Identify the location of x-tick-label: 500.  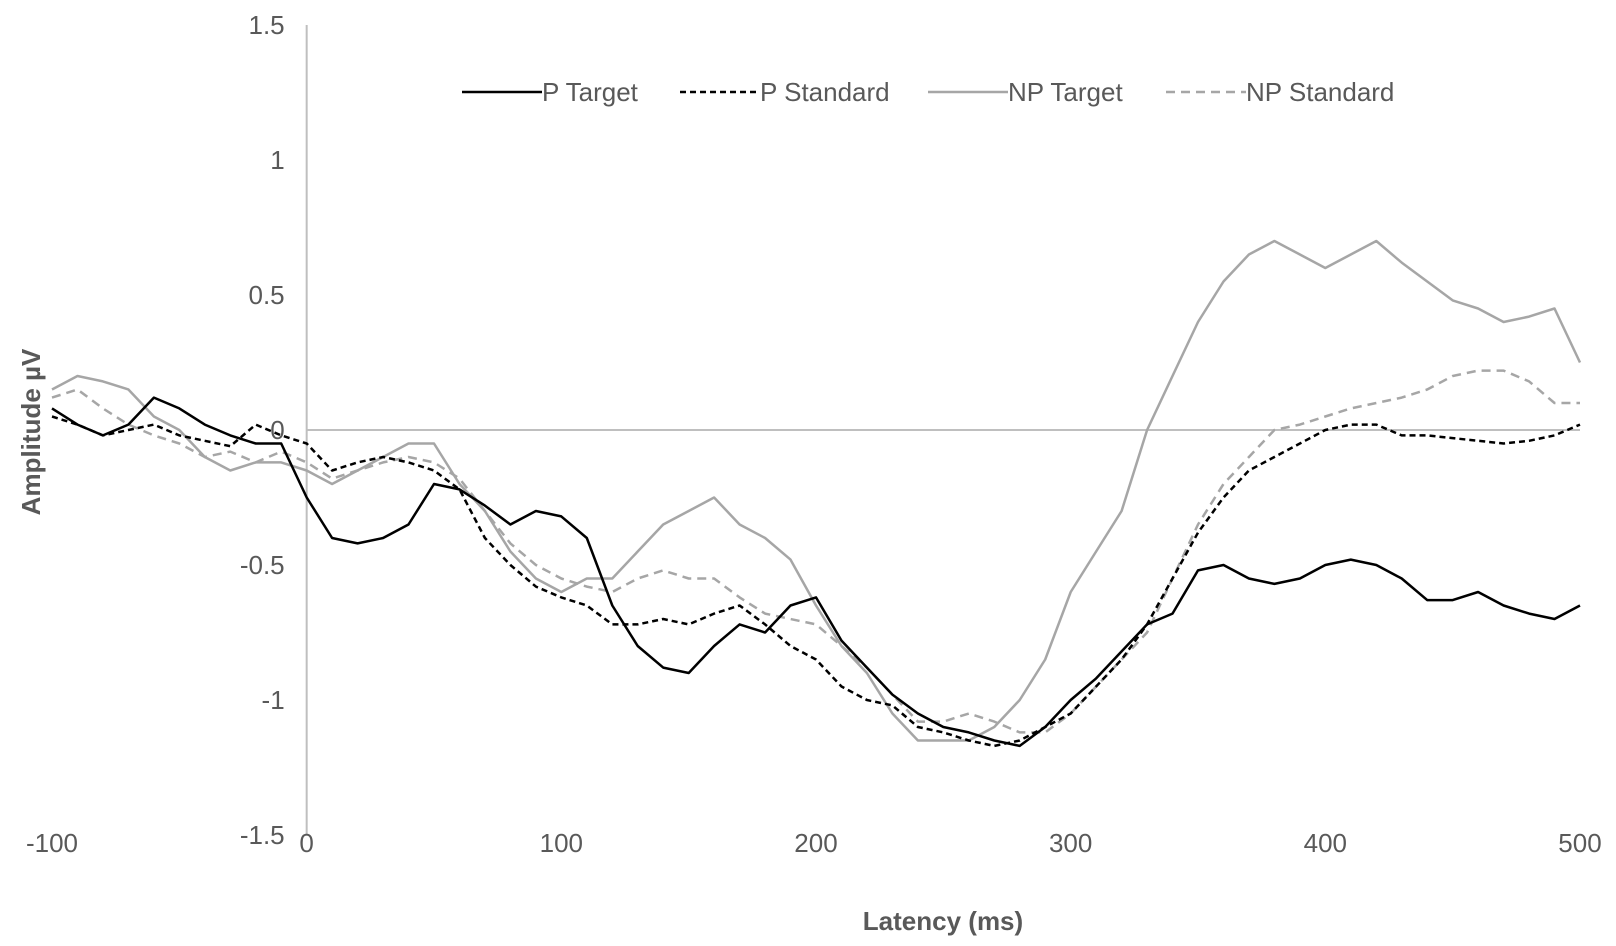
(1579, 843).